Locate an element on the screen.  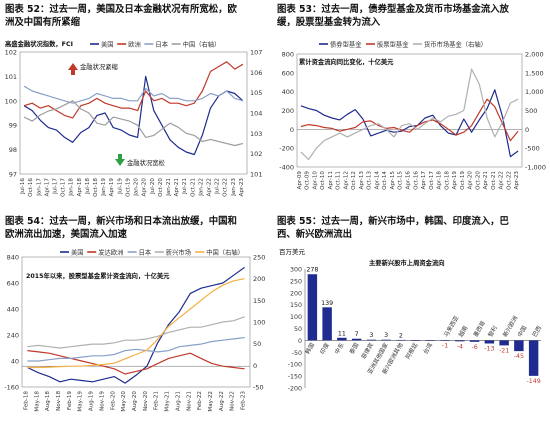
x-tick-label: Nov-18 is located at coordinates (59, 401).